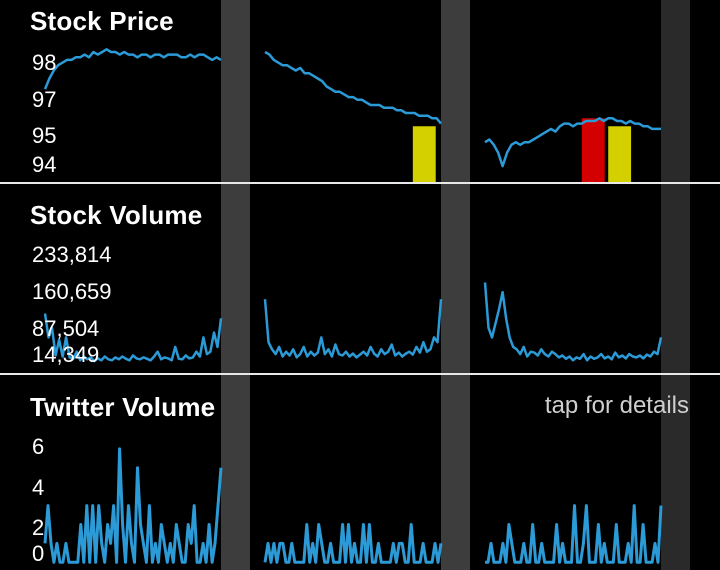 This screenshot has height=570, width=720. Describe the element at coordinates (72, 254) in the screenshot. I see `y-tick-label: 233,814` at that location.